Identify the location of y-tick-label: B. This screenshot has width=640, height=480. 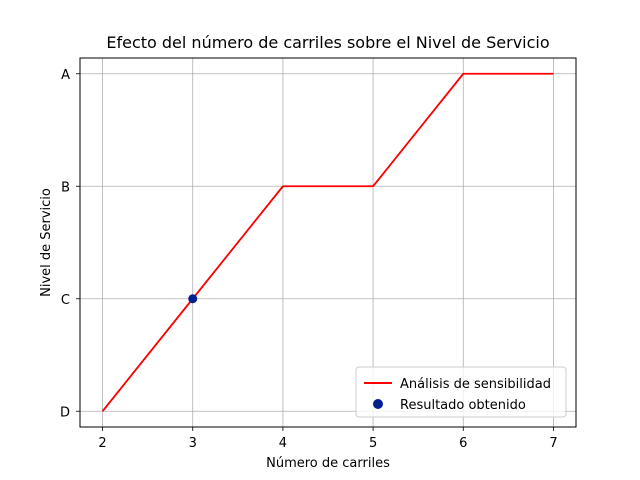
(65, 187).